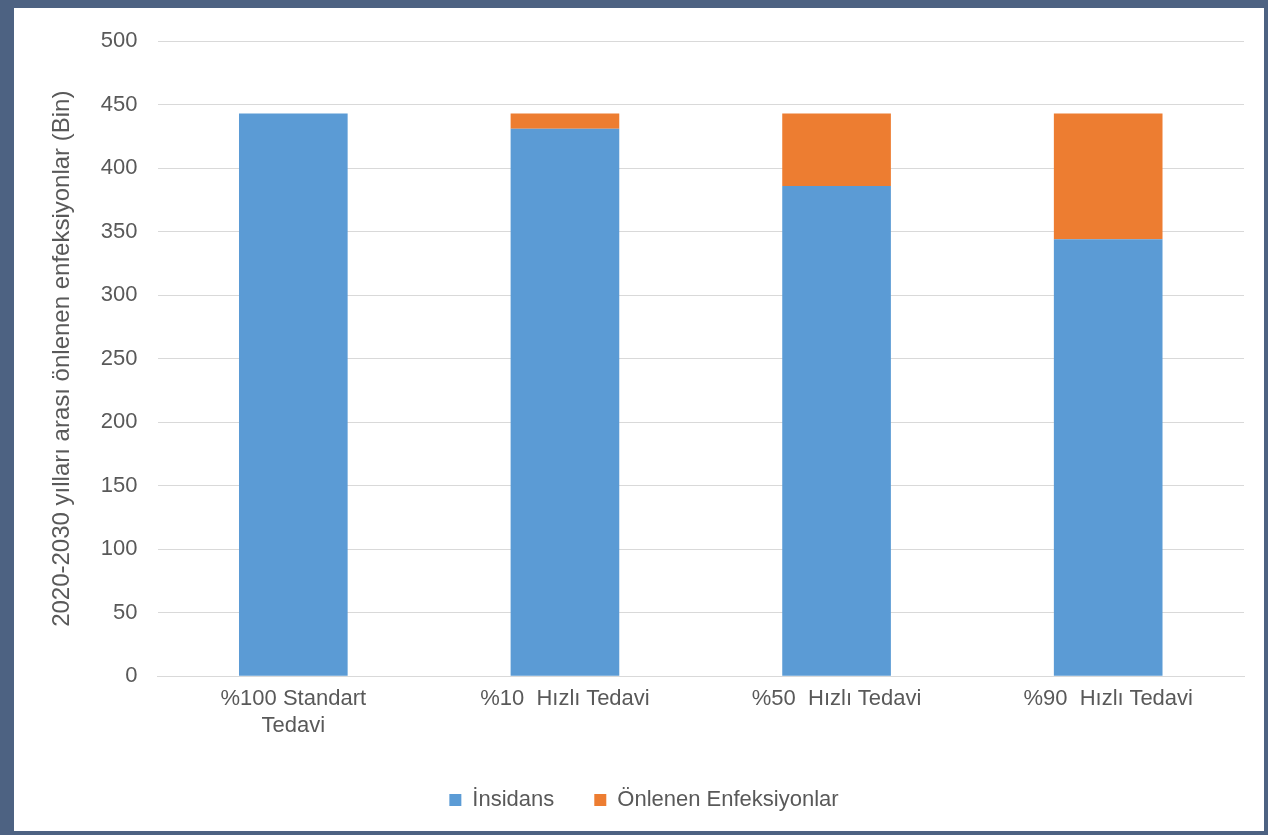 Image resolution: width=1268 pixels, height=835 pixels. What do you see at coordinates (728, 799) in the screenshot?
I see `legend-label: Önlenen Enfeksiyonlar` at bounding box center [728, 799].